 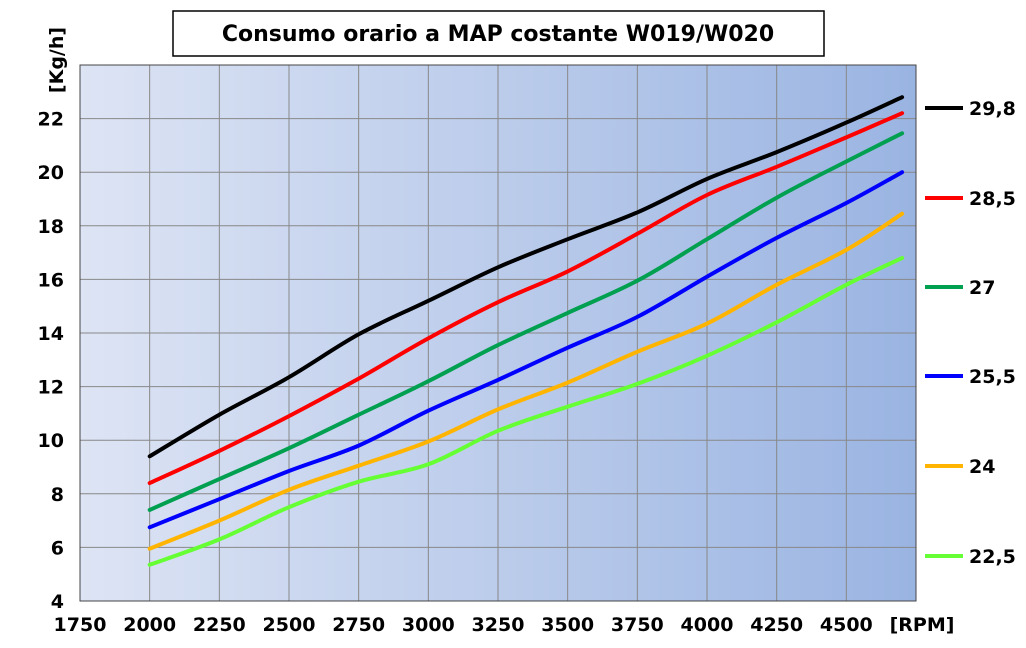 I want to click on y-tick-label: 10, so click(x=51, y=441).